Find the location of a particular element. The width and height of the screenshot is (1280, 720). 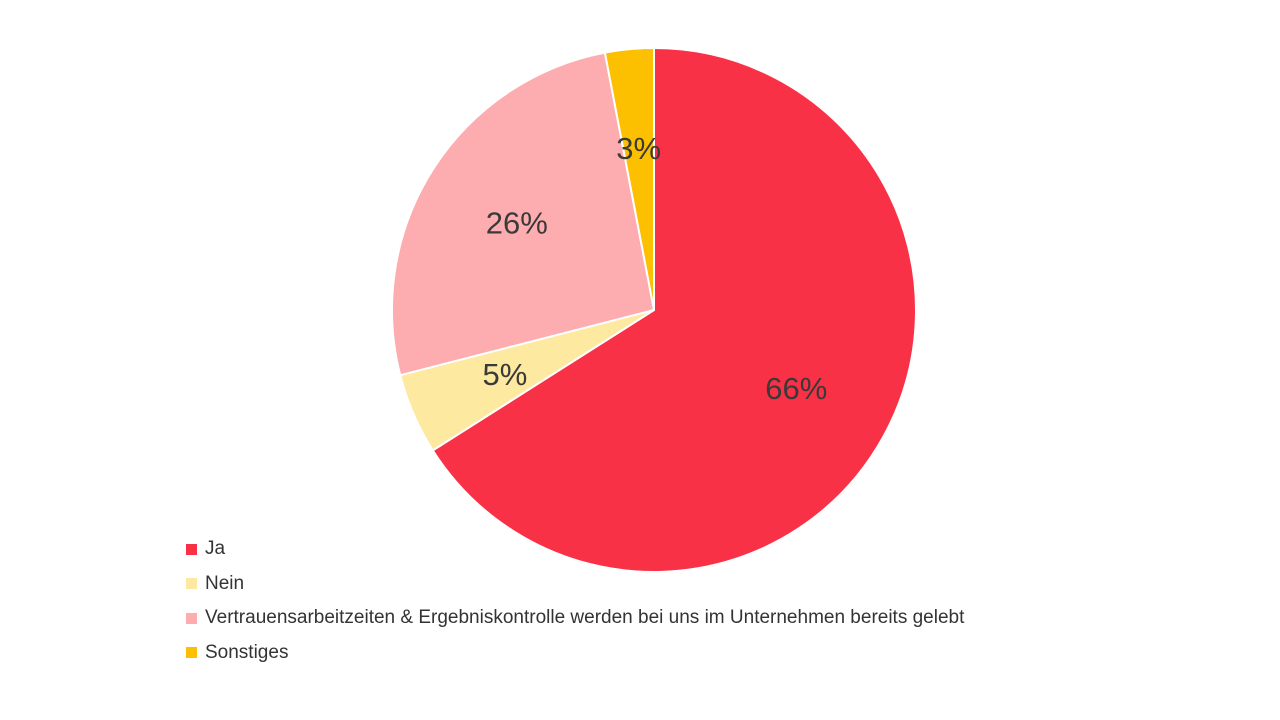

legend-item: Ja is located at coordinates (575, 549).